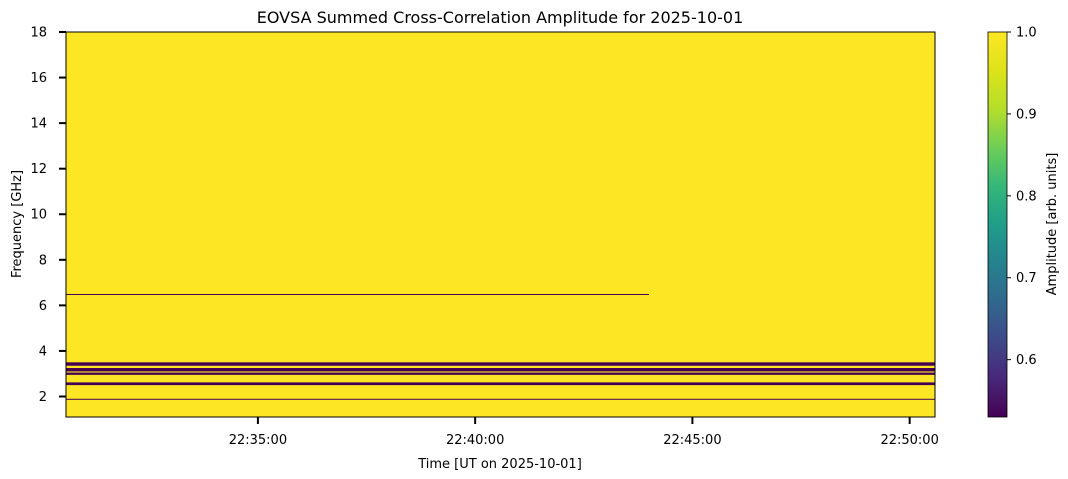 The height and width of the screenshot is (479, 1068). Describe the element at coordinates (584, 432) in the screenshot. I see `x-axis: 22:35:00 22:40:00 22:45:00 22:50:00` at that location.